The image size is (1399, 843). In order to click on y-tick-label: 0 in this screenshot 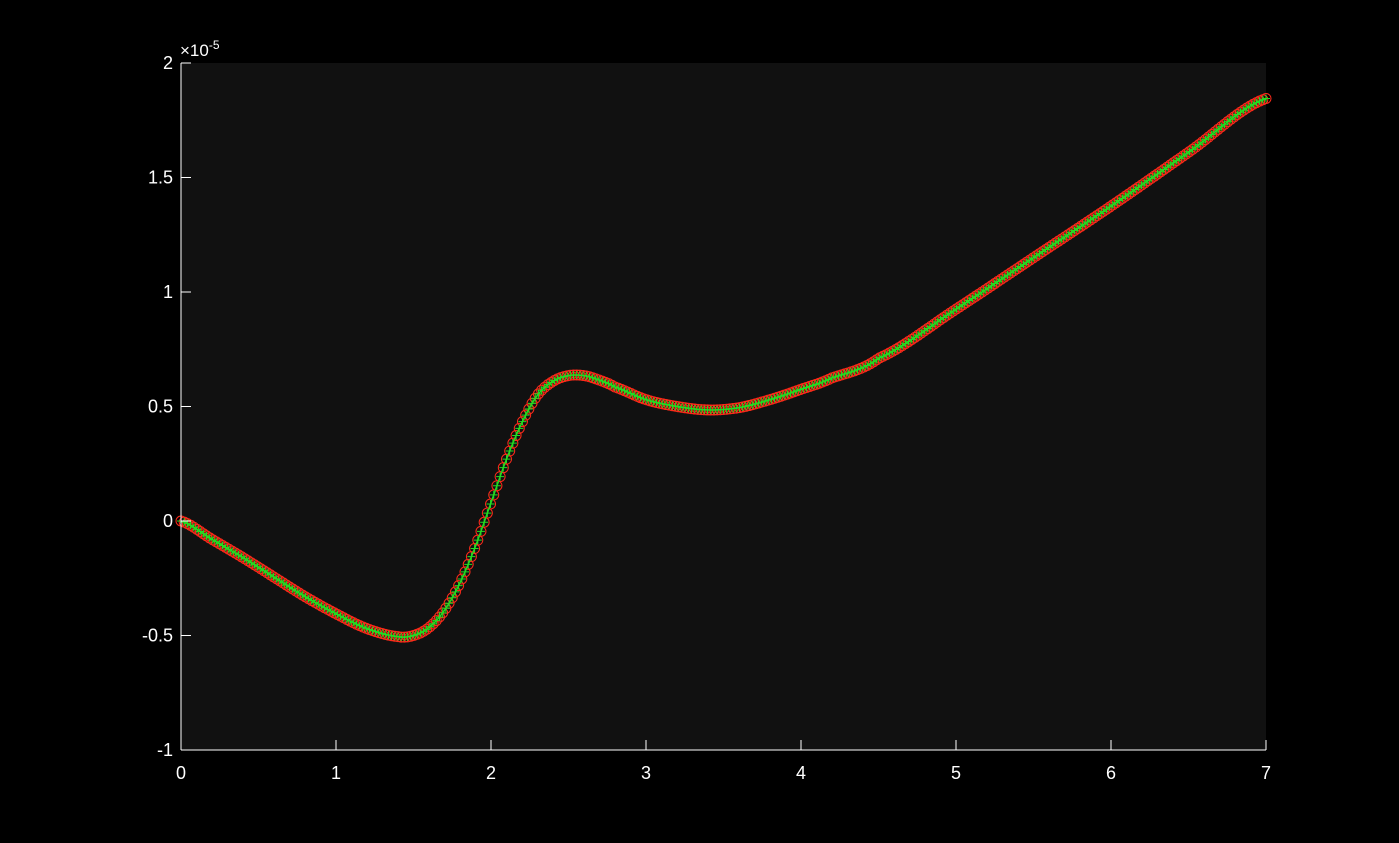, I will do `click(168, 521)`.